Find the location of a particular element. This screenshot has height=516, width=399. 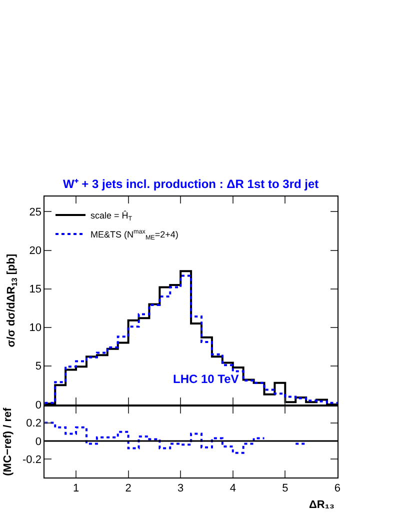

y-tick-label: 0.2 is located at coordinates (34, 424).